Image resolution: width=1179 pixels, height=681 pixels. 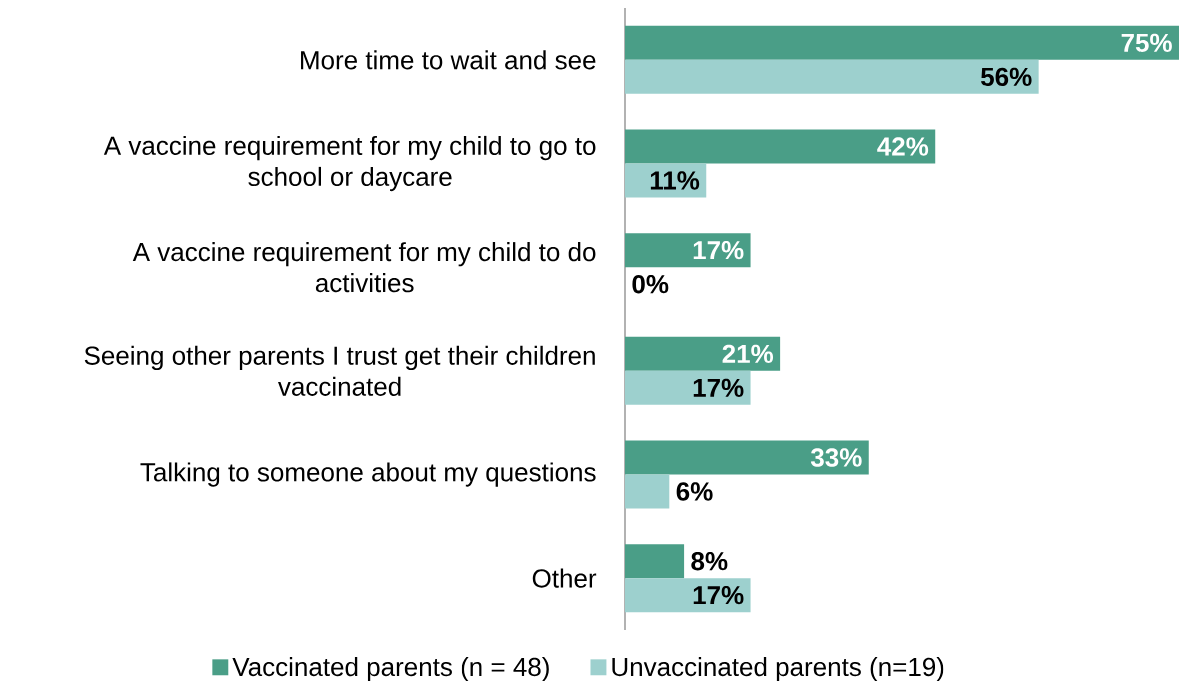 What do you see at coordinates (1006, 77) in the screenshot?
I see `data-label: 56%` at bounding box center [1006, 77].